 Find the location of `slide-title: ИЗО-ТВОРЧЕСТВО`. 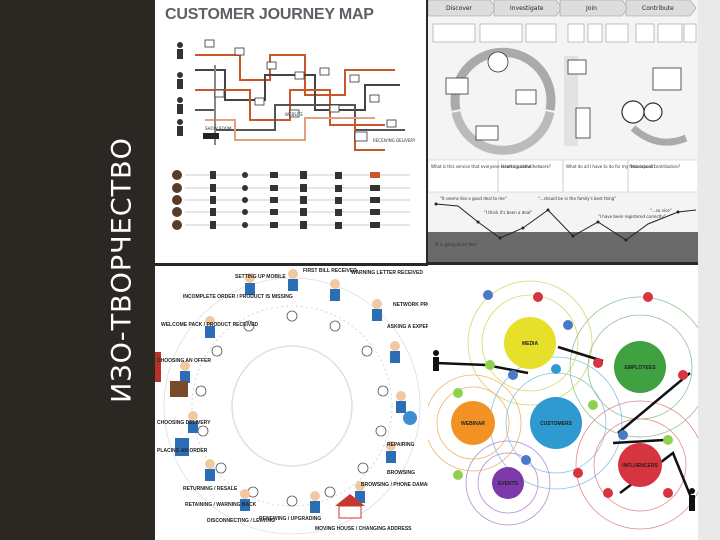

slide-title: ИЗО-ТВОРЧЕСТВО is located at coordinates (122, 270).